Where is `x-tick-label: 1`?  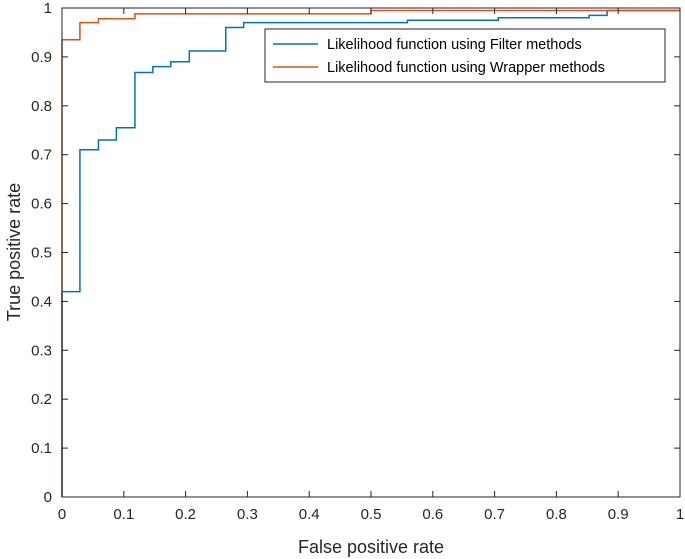
x-tick-label: 1 is located at coordinates (680, 514).